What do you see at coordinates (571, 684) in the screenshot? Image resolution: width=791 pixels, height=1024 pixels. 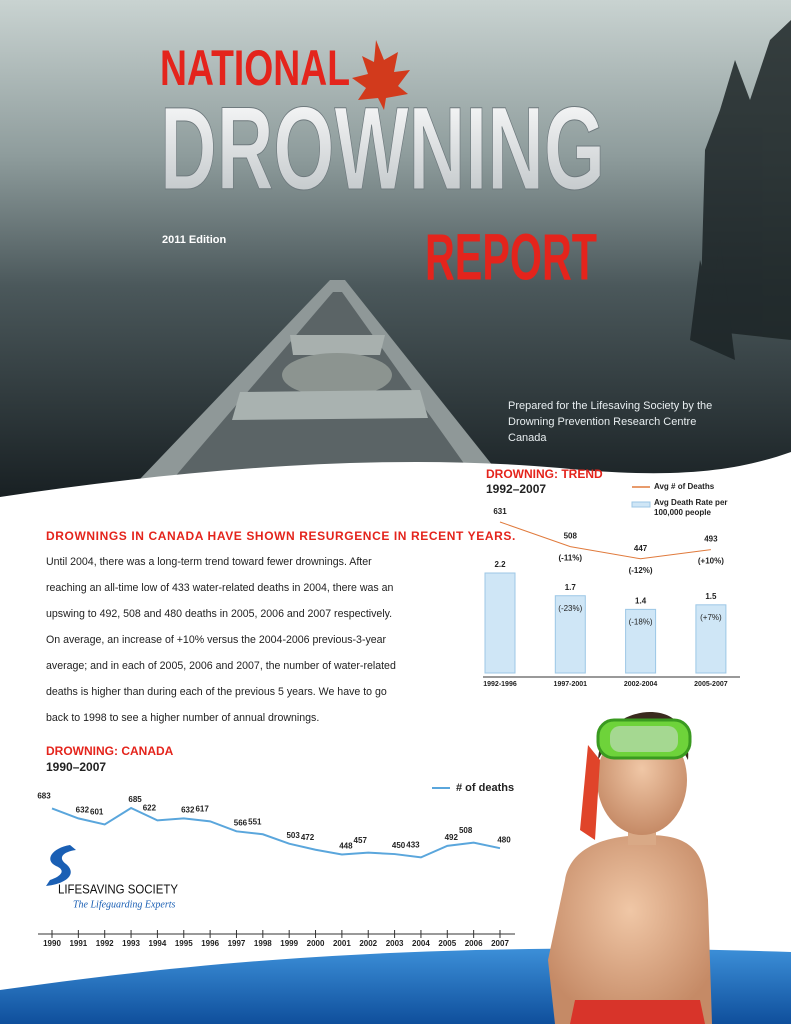 I see `x-tick-label: 1997-2001` at bounding box center [571, 684].